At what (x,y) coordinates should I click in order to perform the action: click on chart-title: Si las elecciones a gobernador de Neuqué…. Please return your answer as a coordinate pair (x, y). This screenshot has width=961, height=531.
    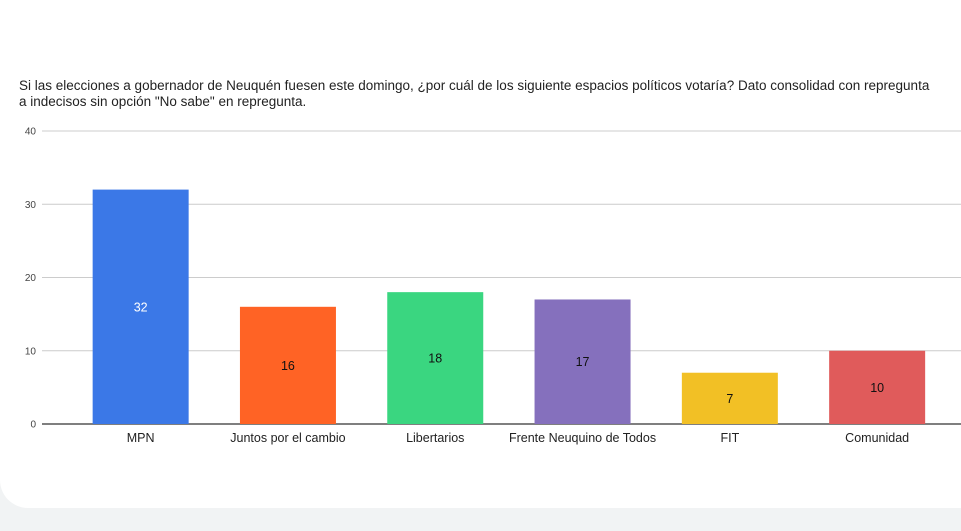
    Looking at the image, I should click on (474, 93).